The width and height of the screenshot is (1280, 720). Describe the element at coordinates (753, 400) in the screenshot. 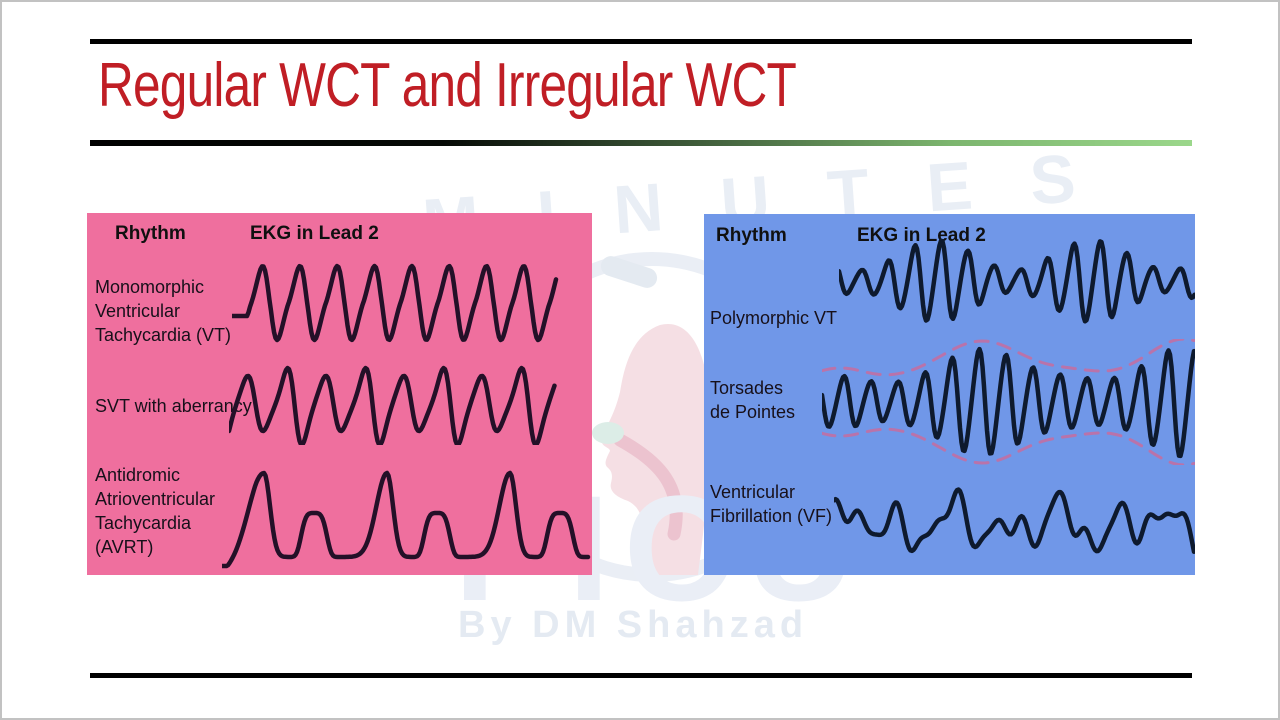

I see `label-torsades: Torsades de Pointes` at that location.